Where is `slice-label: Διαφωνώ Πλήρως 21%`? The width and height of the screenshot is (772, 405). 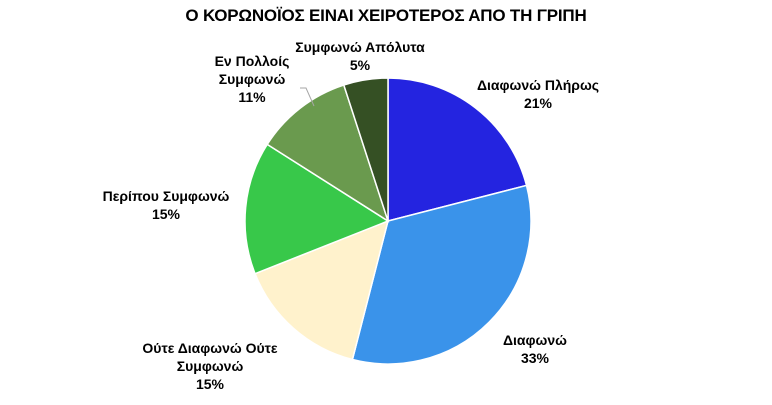
slice-label: Διαφωνώ Πλήρως 21% is located at coordinates (538, 94).